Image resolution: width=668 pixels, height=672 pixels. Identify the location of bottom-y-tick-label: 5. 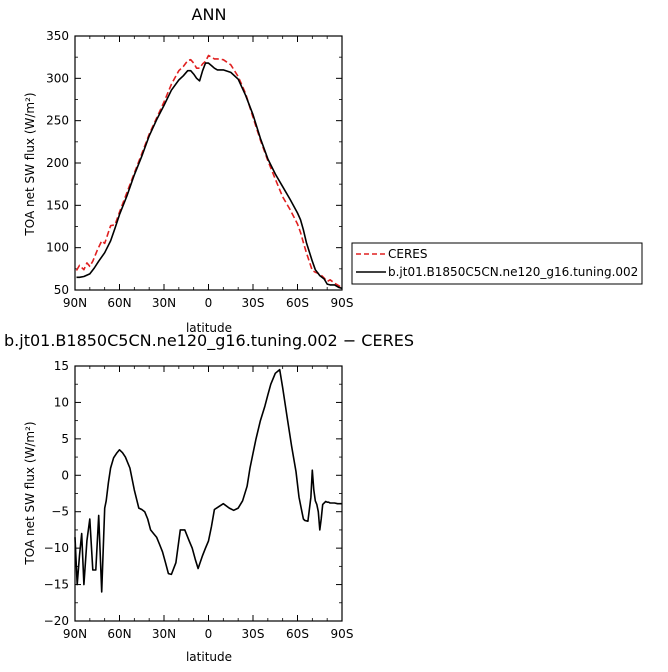
(65, 439).